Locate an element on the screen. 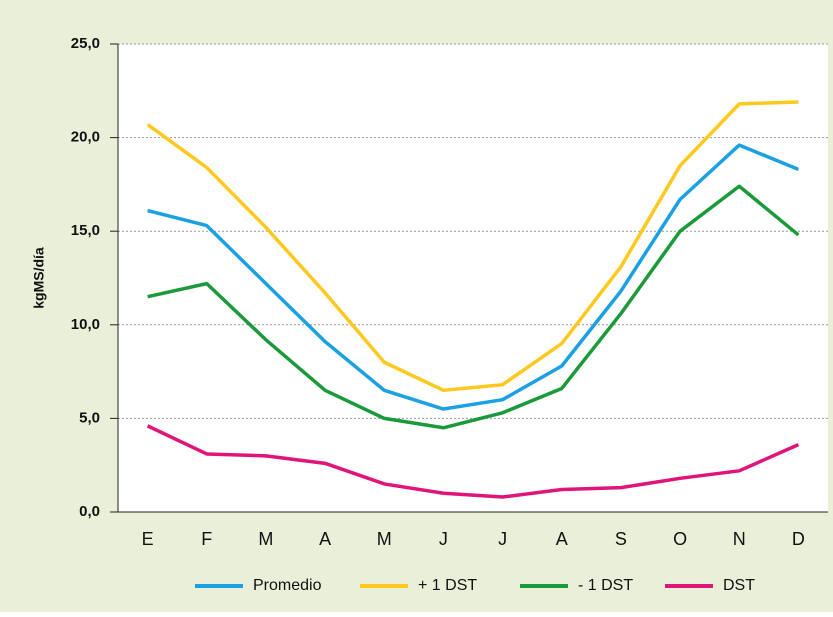  legend-label: Promedio is located at coordinates (287, 585).